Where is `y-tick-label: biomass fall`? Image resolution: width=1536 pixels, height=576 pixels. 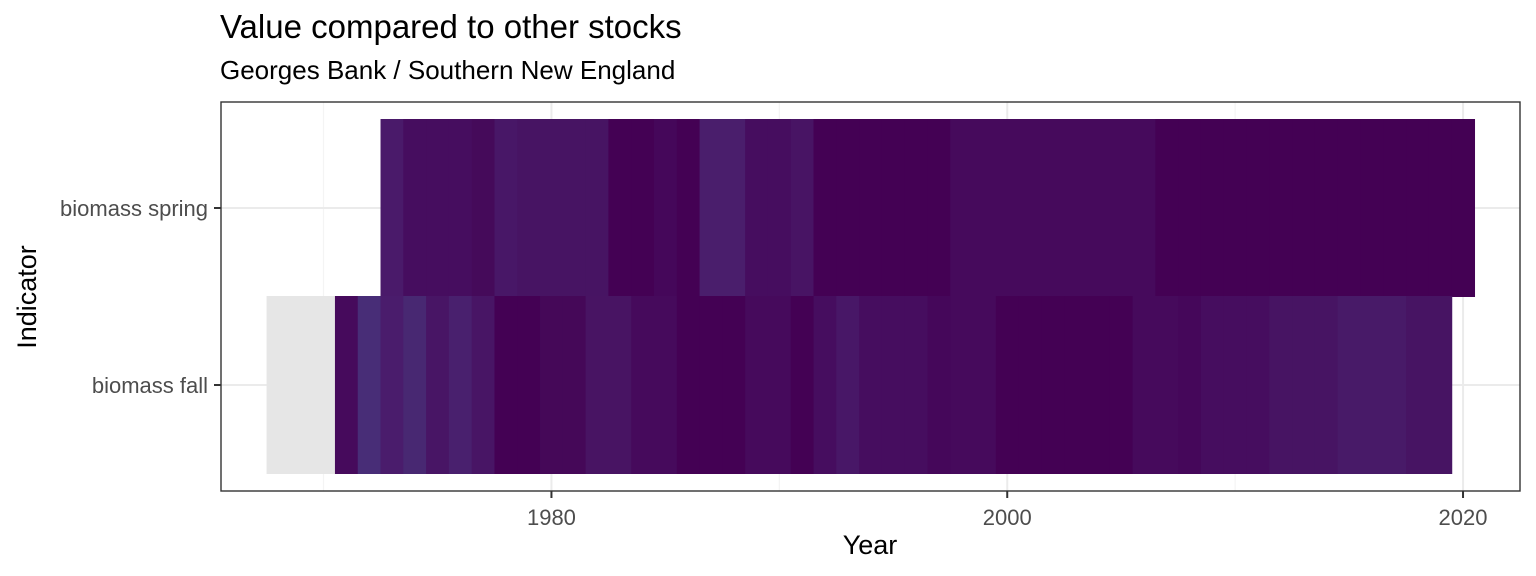 y-tick-label: biomass fall is located at coordinates (150, 385).